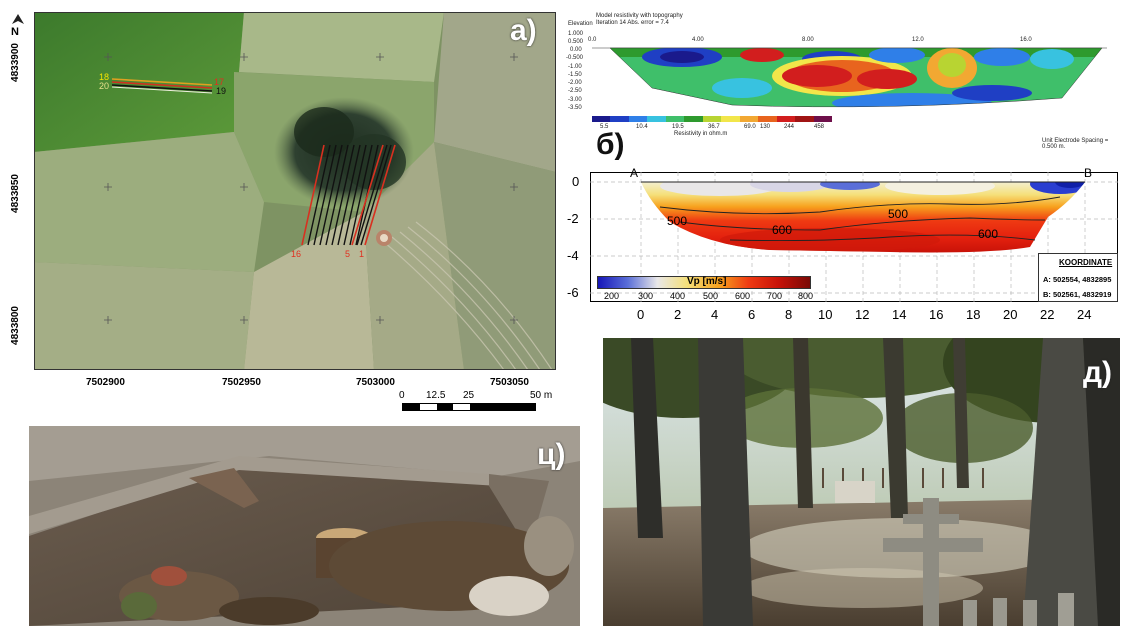 The height and width of the screenshot is (627, 1122). Describe the element at coordinates (575, 75) in the screenshot. I see `res-y-tick-6: -1.50` at that location.